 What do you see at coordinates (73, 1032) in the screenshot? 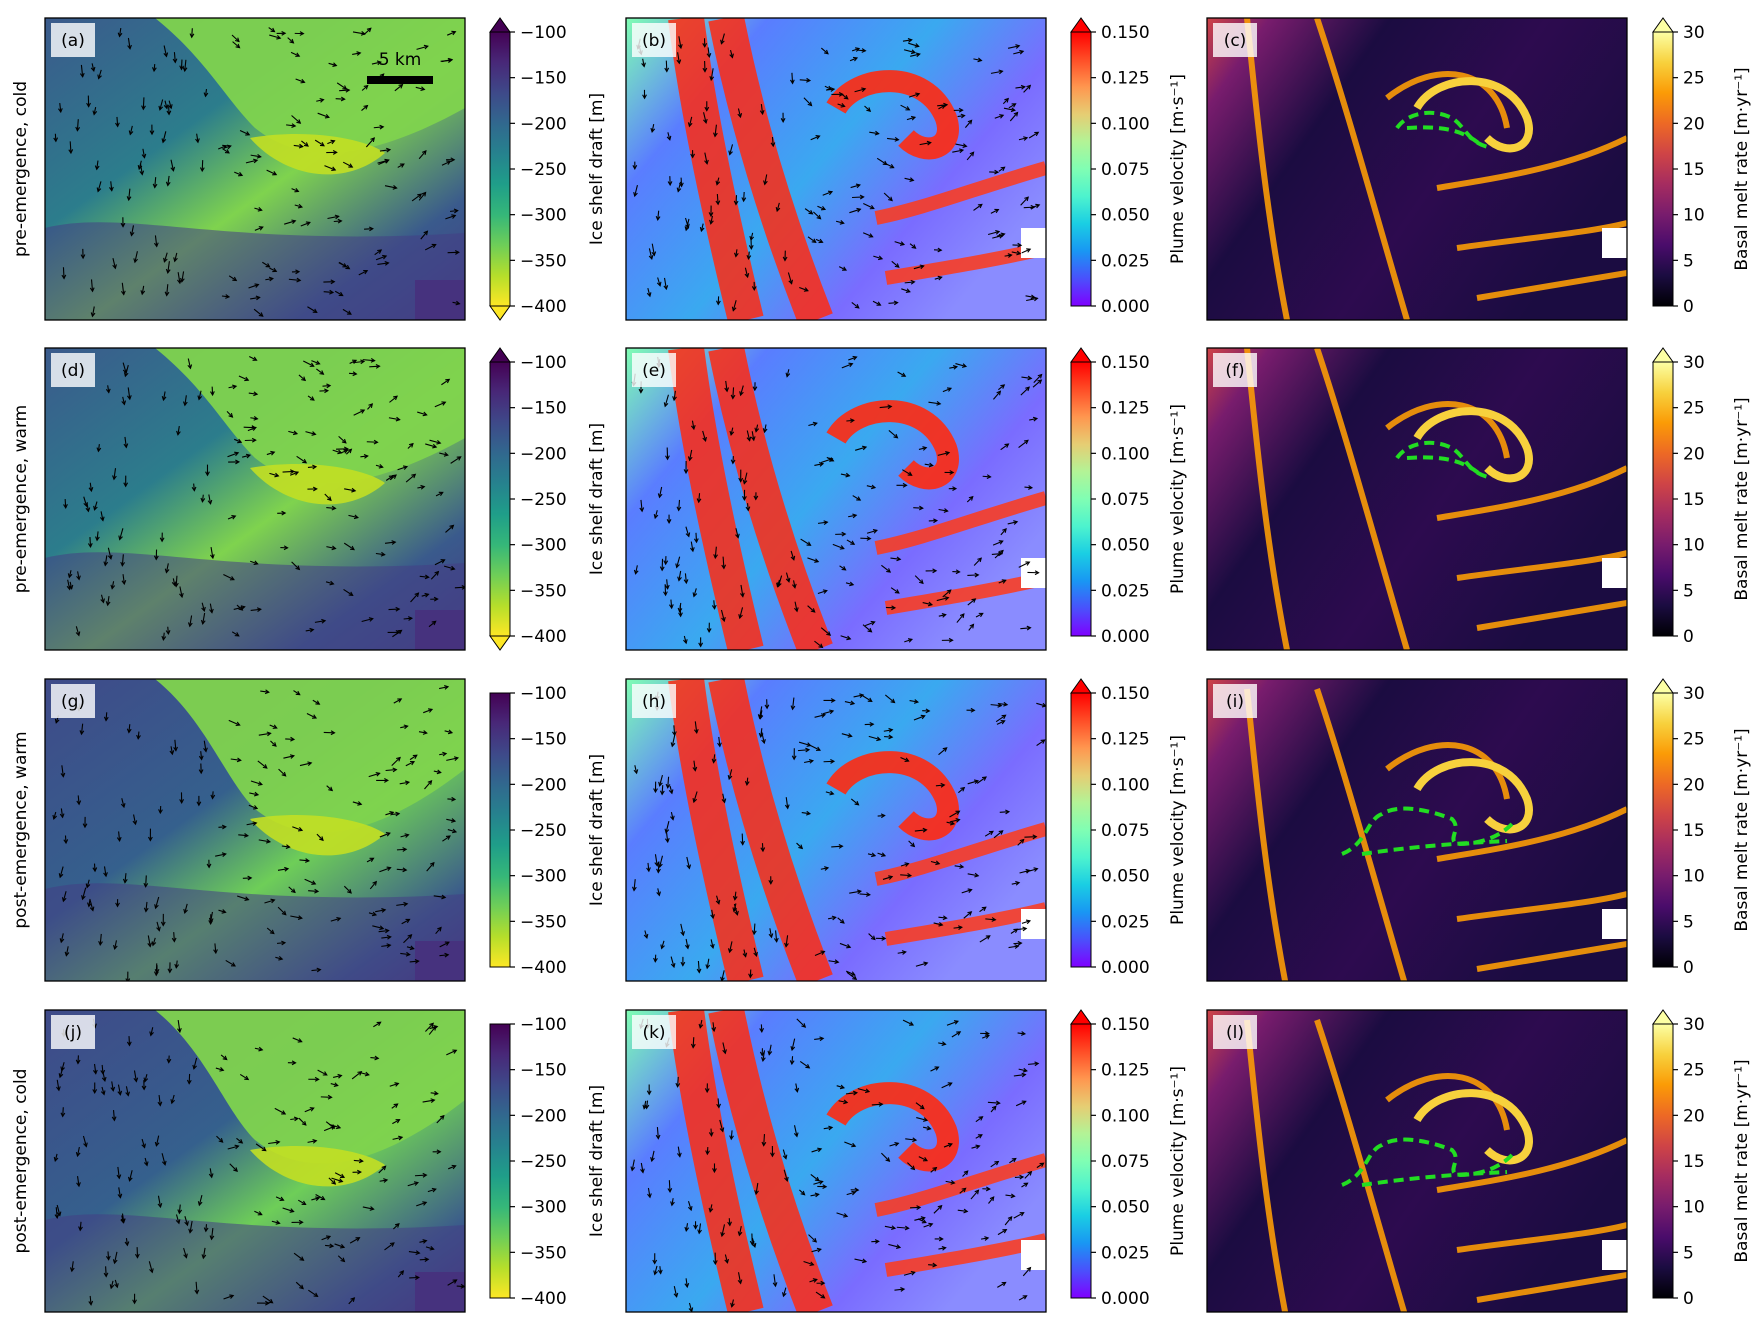
I see `panel-label-box` at bounding box center [73, 1032].